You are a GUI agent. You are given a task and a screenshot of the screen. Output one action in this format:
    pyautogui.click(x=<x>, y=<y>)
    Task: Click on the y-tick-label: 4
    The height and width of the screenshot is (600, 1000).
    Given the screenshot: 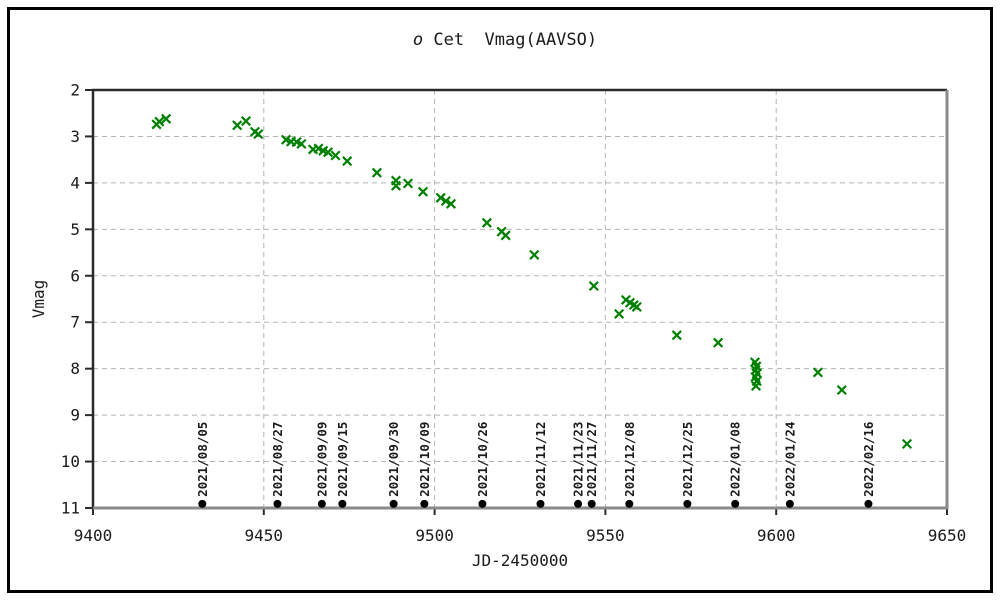 What is the action you would take?
    pyautogui.click(x=75, y=182)
    